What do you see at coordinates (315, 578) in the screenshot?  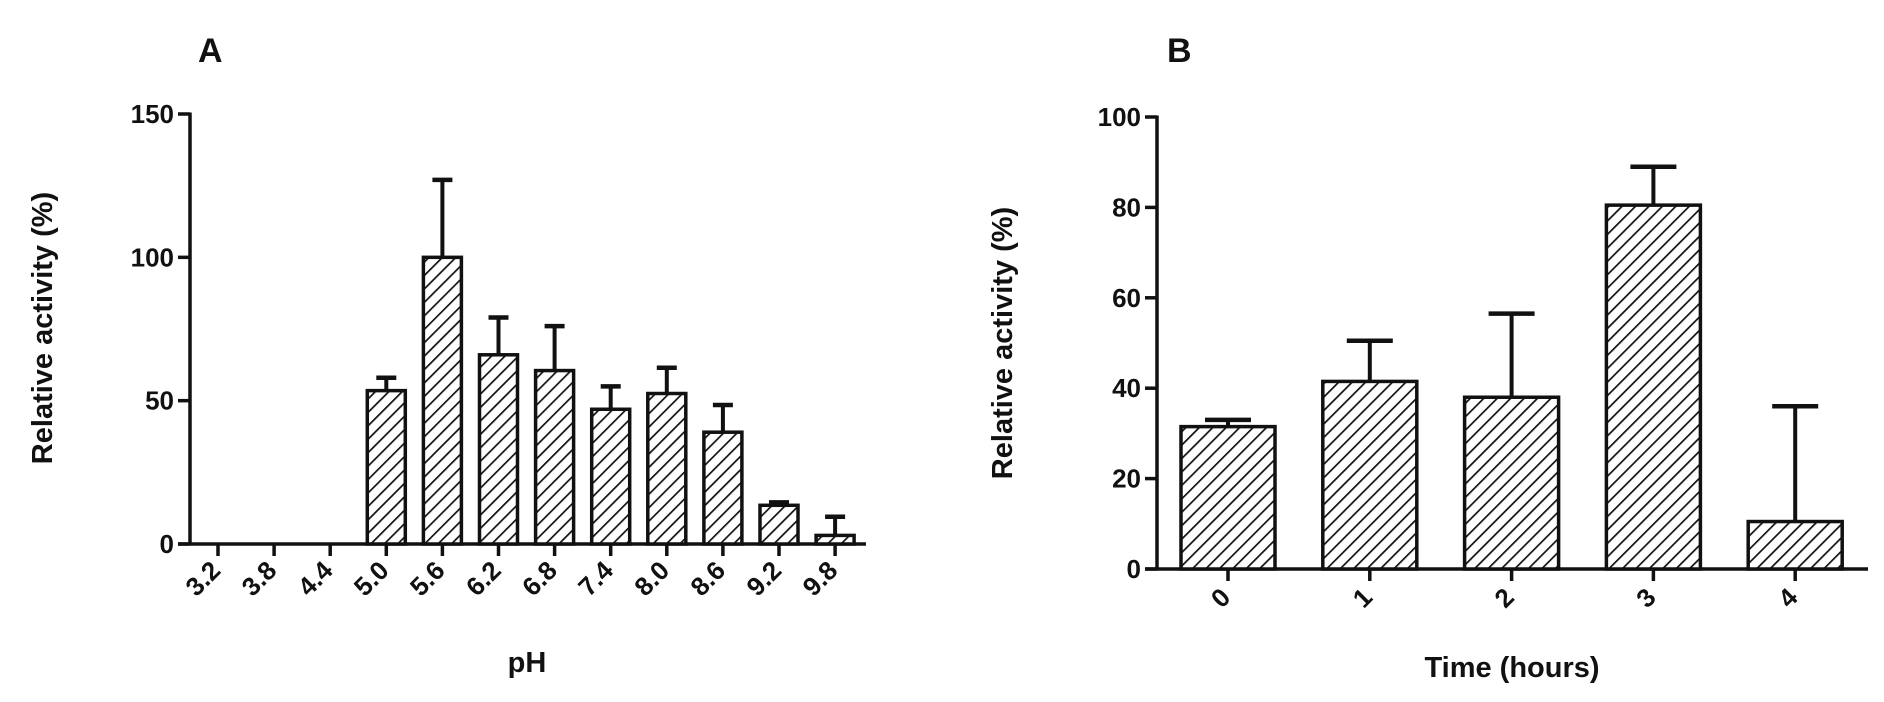 I see `x-tick-label: 4.4` at bounding box center [315, 578].